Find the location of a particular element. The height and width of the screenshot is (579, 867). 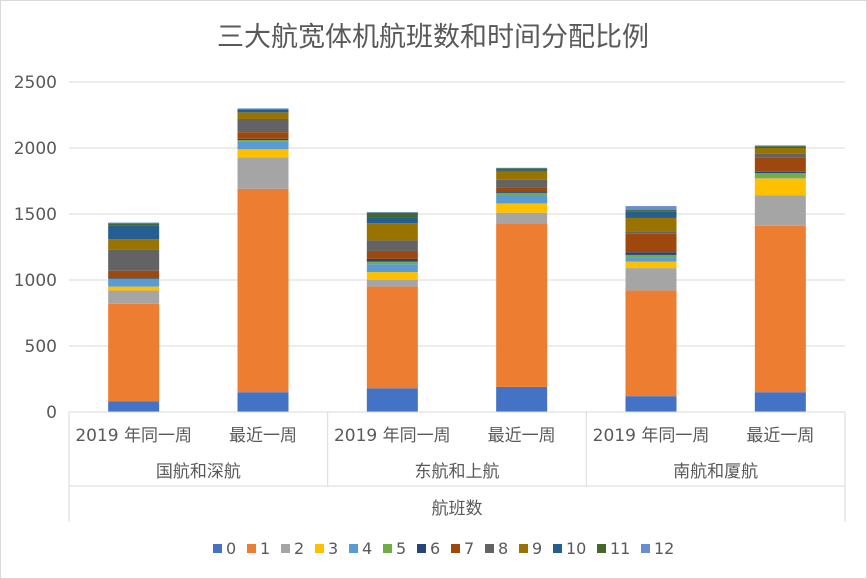

y-tick-label: 2500 is located at coordinates (35, 83).